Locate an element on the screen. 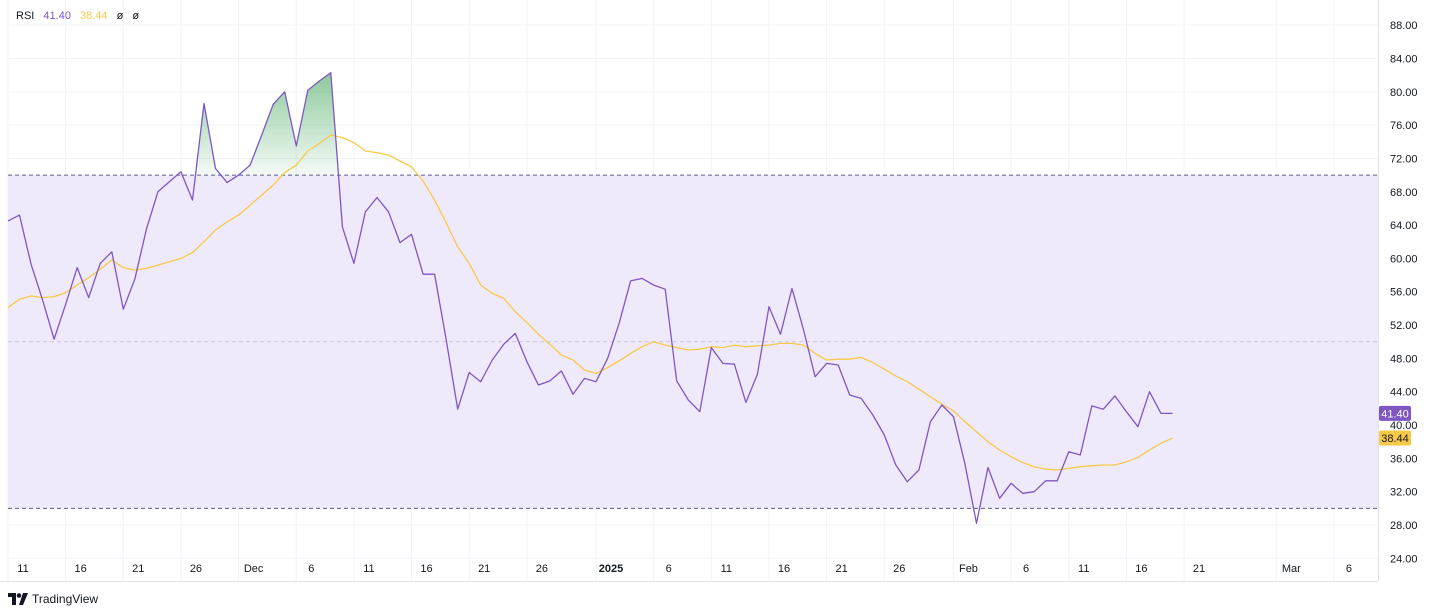 This screenshot has height=616, width=1442. legend-extra-2: ø is located at coordinates (136, 16).